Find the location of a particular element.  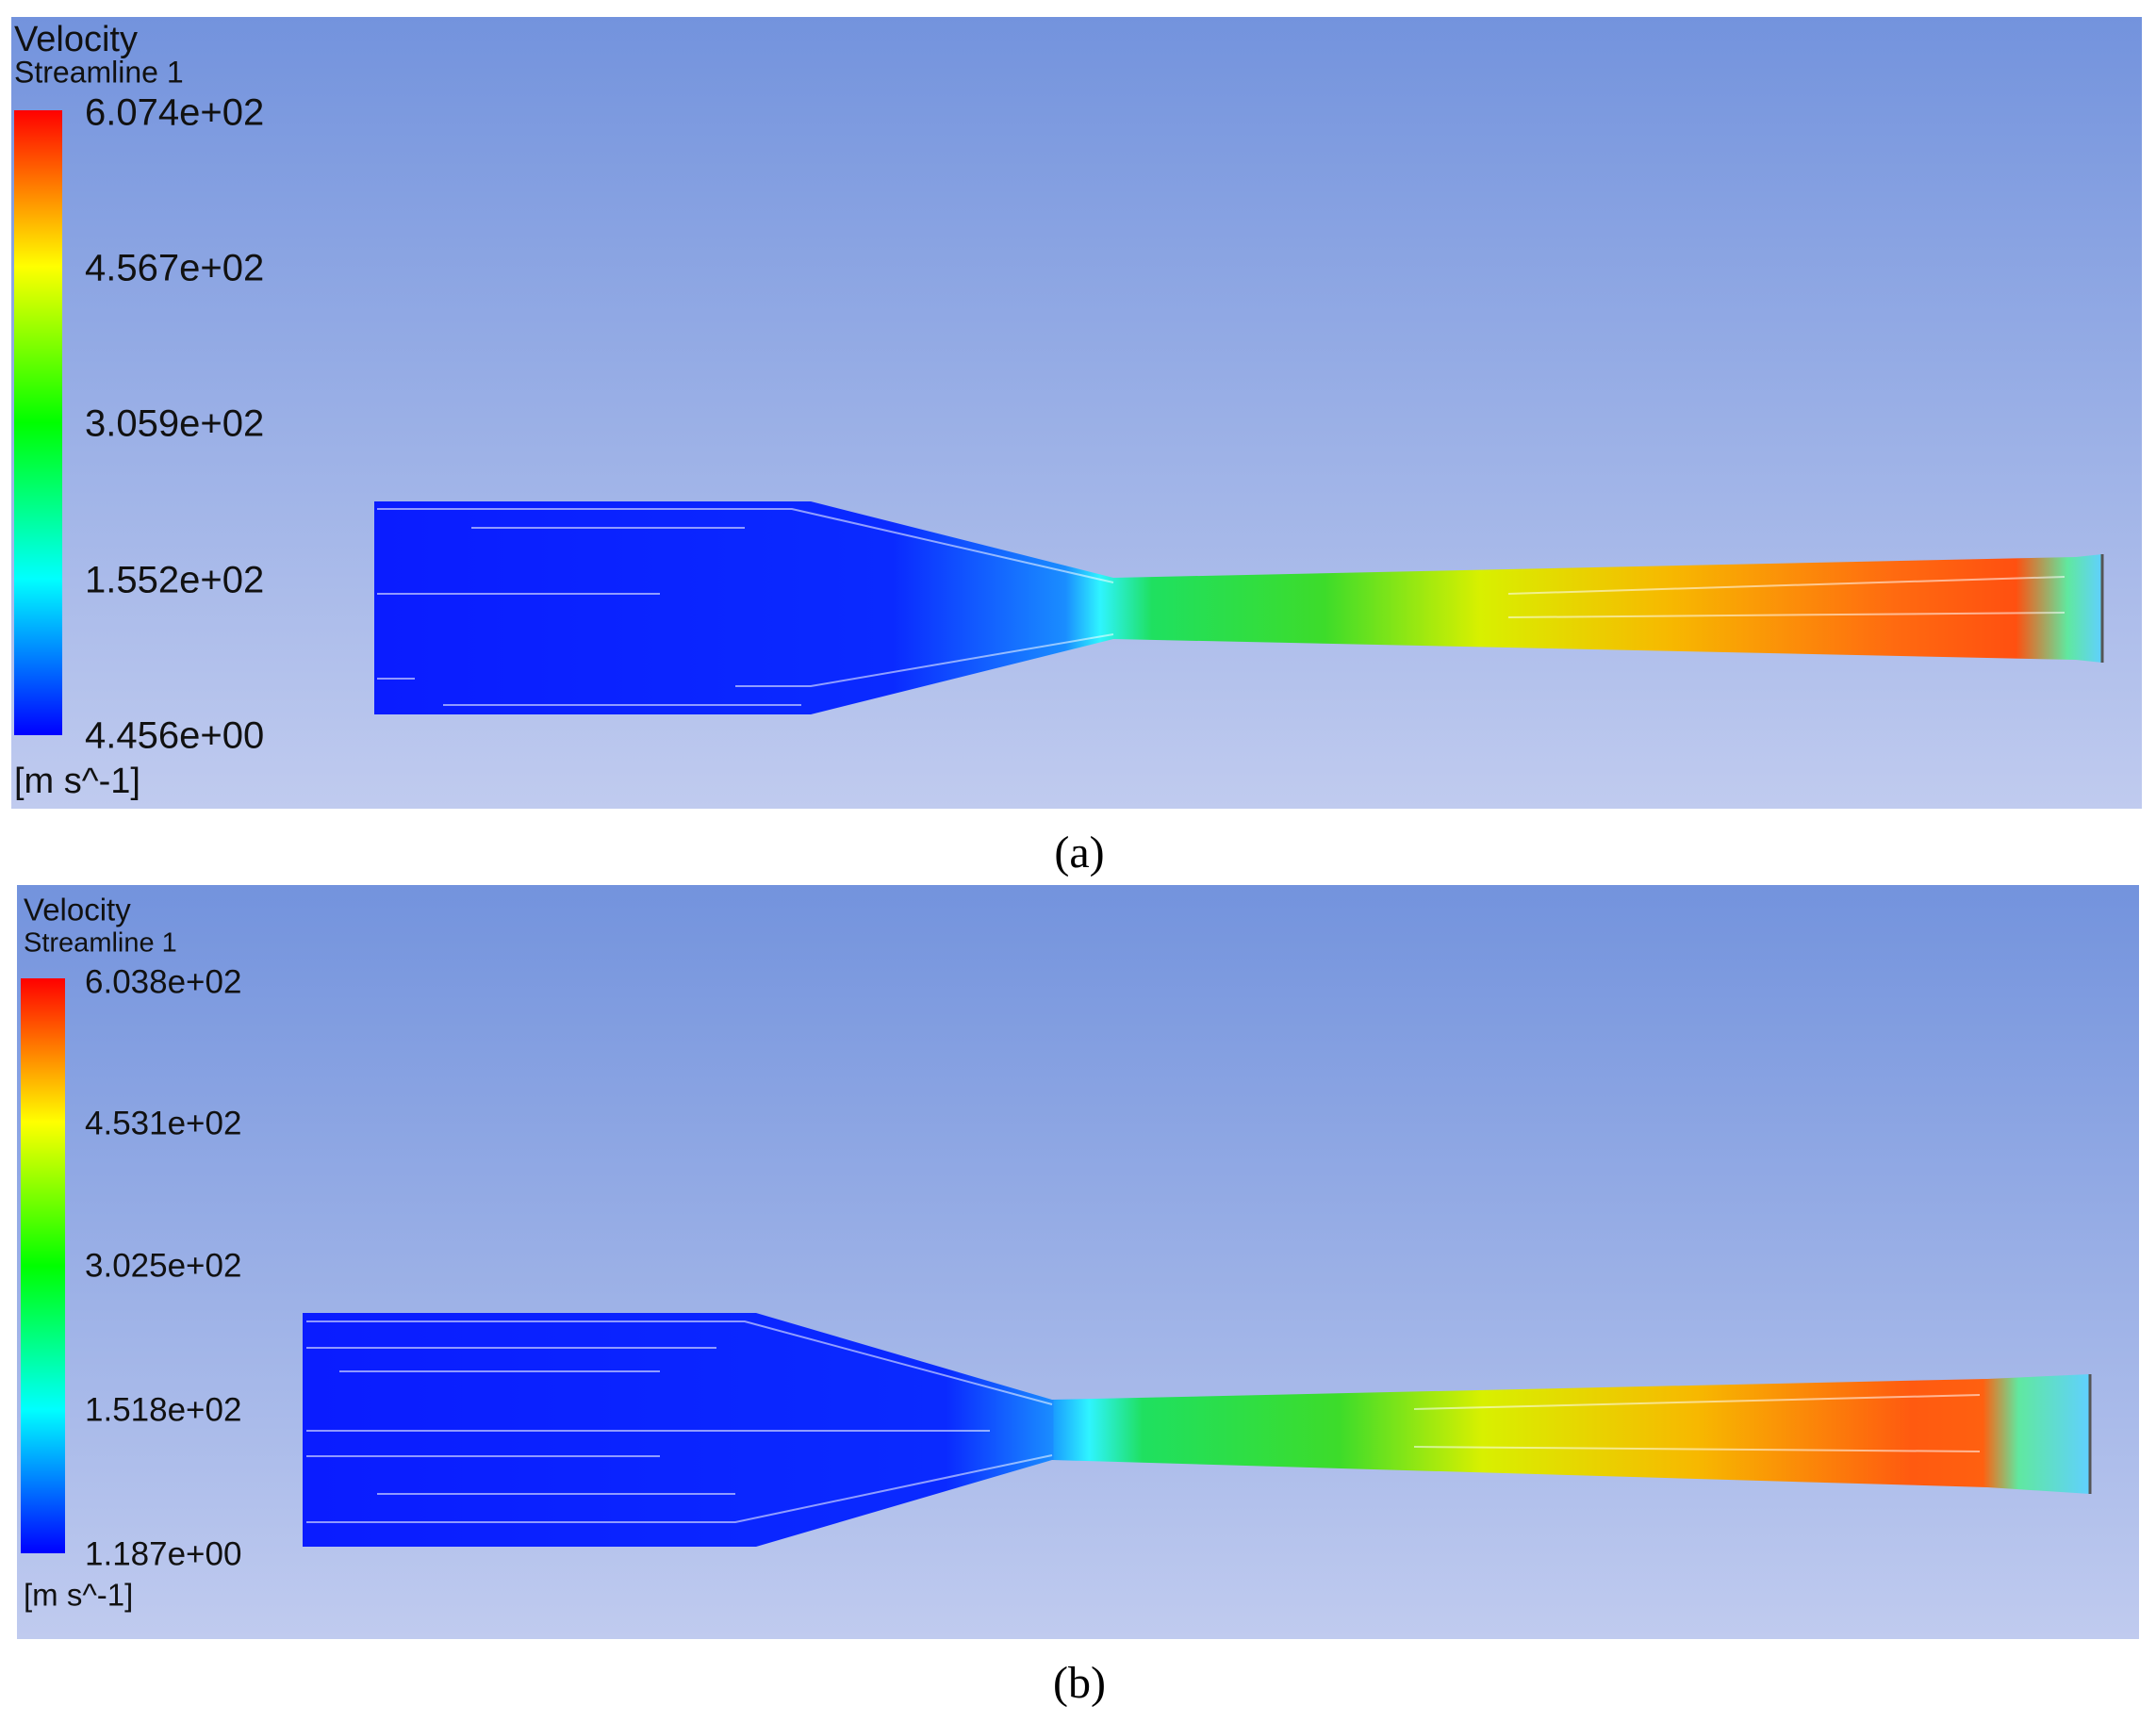

caption: (a) is located at coordinates (1079, 852).